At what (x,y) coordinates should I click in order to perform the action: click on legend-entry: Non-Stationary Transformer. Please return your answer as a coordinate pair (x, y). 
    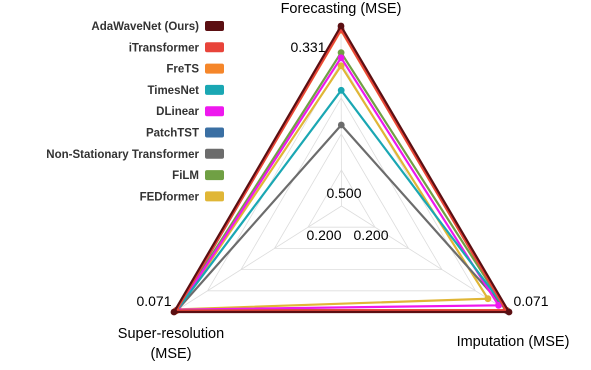
    Looking at the image, I should click on (135, 154).